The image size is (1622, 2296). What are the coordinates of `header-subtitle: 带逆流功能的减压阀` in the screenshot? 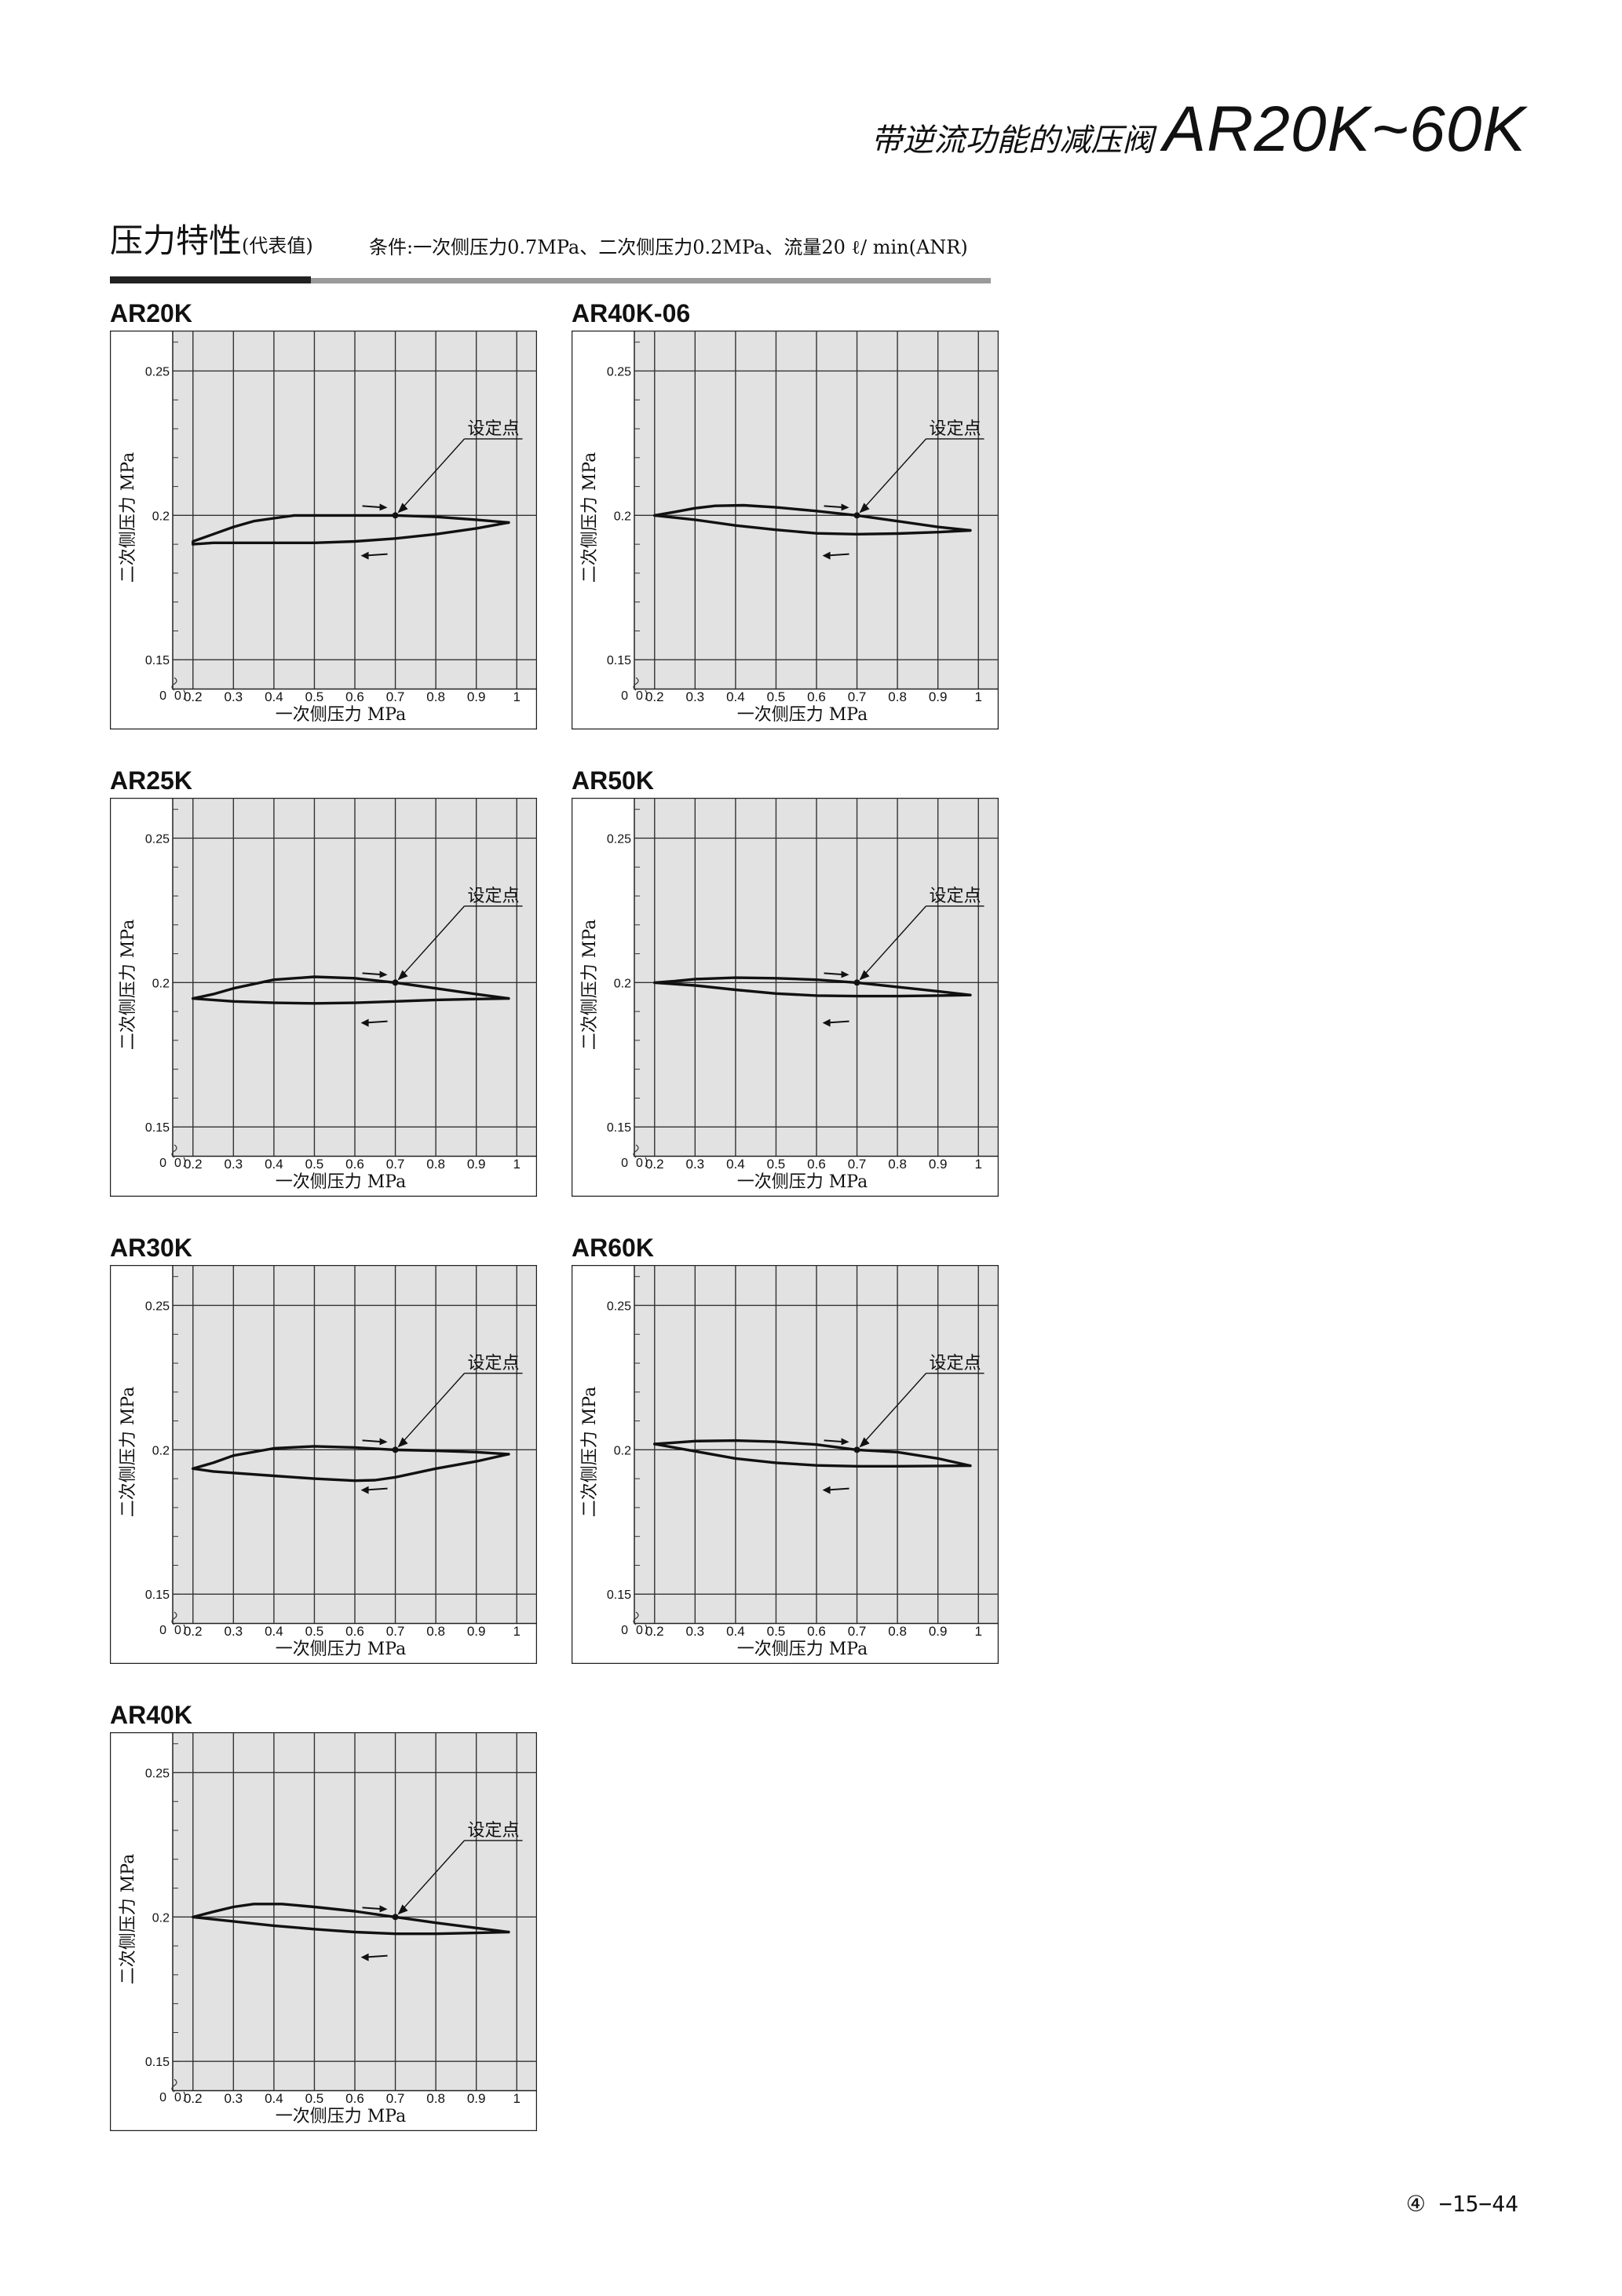 It's located at (1013, 141).